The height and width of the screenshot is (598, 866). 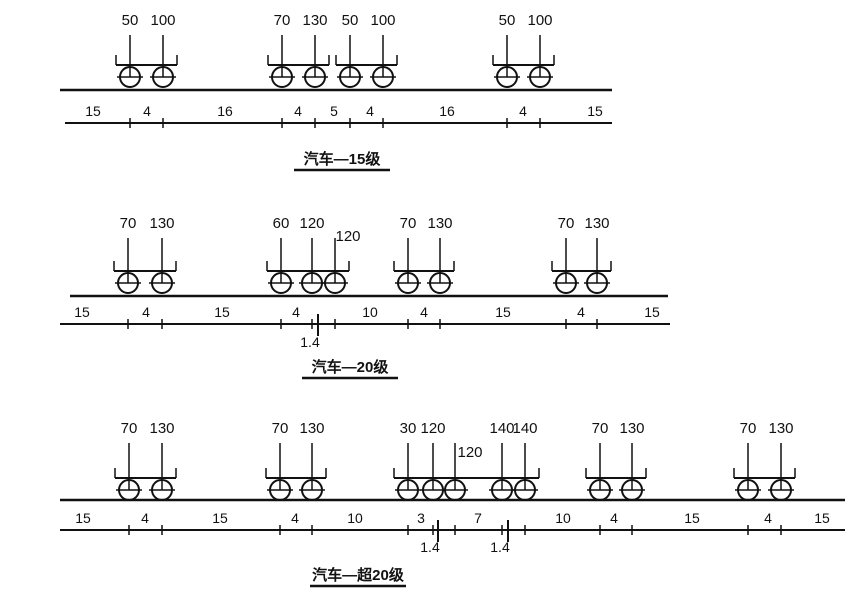 What do you see at coordinates (281, 223) in the screenshot?
I see `axle-load-label: 60` at bounding box center [281, 223].